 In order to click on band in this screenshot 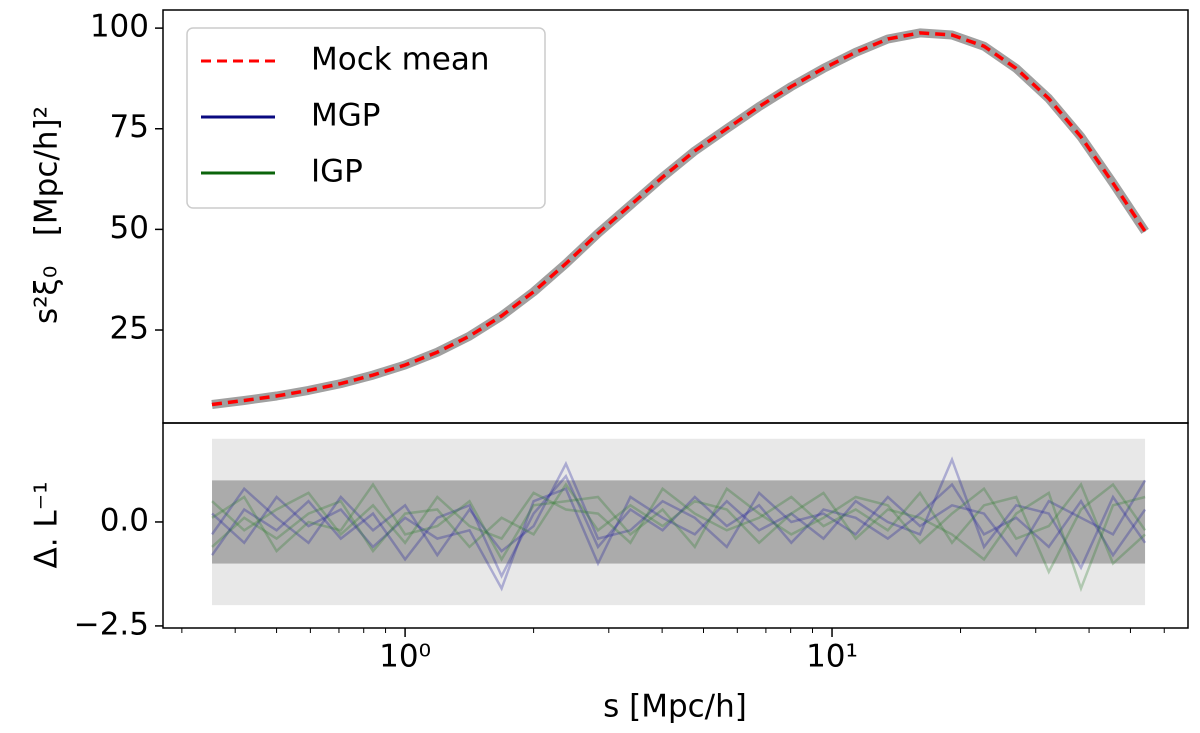, I will do `click(679, 522)`.